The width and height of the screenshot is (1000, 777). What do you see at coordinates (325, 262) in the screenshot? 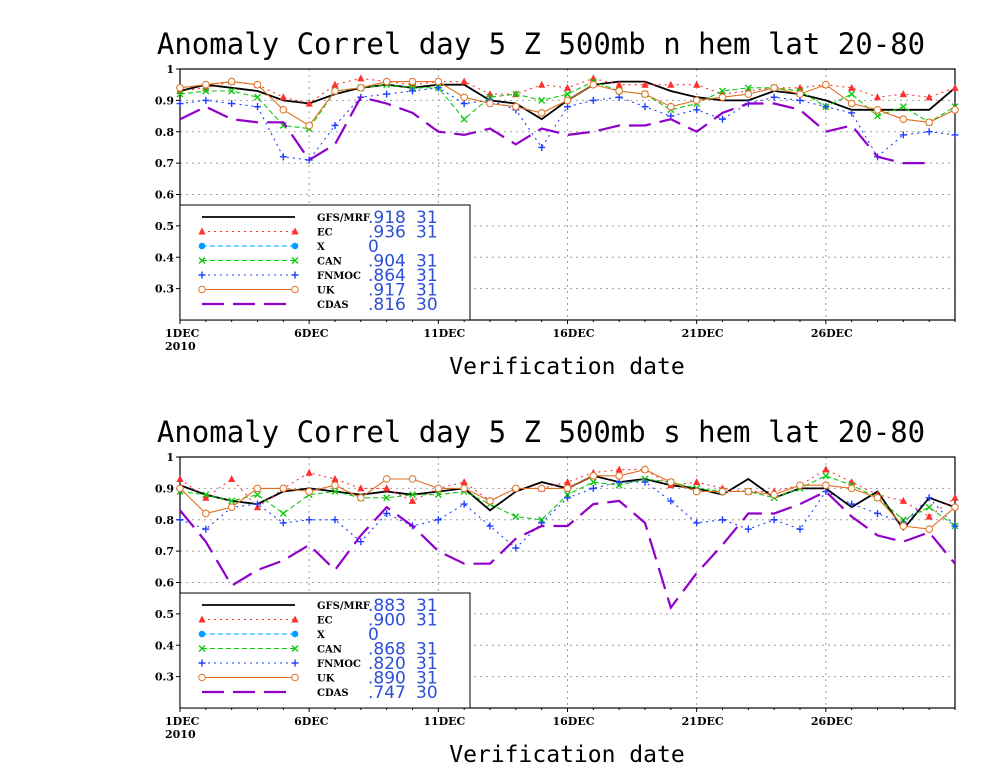
I see `legend-box` at bounding box center [325, 262].